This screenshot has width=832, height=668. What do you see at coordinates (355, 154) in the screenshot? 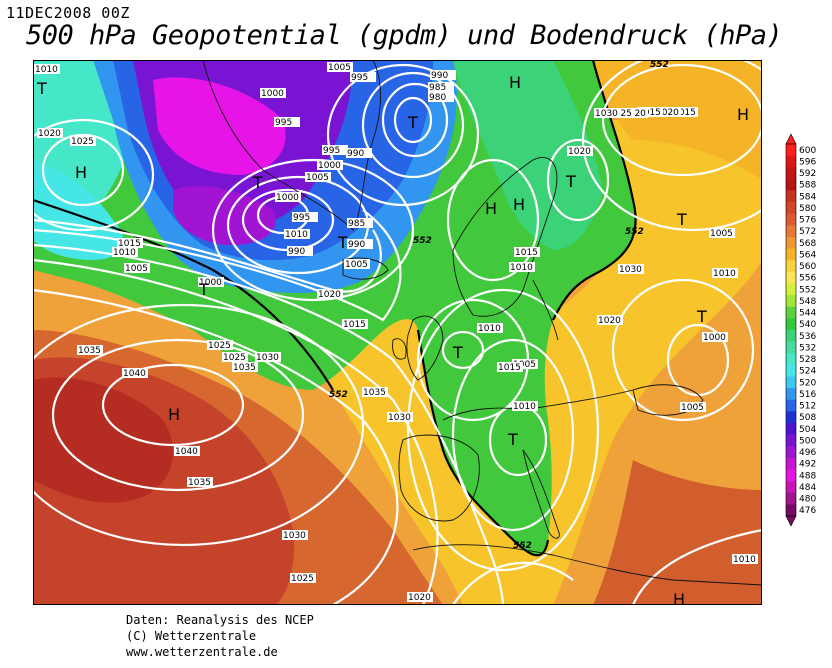
I see `pressure-label: 990` at bounding box center [355, 154].